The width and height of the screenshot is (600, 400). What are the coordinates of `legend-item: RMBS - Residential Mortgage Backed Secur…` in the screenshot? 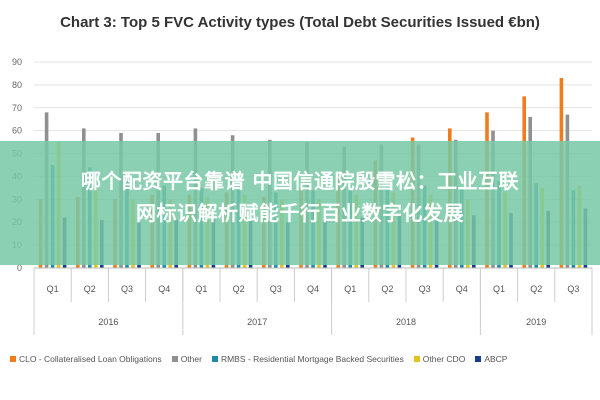 It's located at (307, 359).